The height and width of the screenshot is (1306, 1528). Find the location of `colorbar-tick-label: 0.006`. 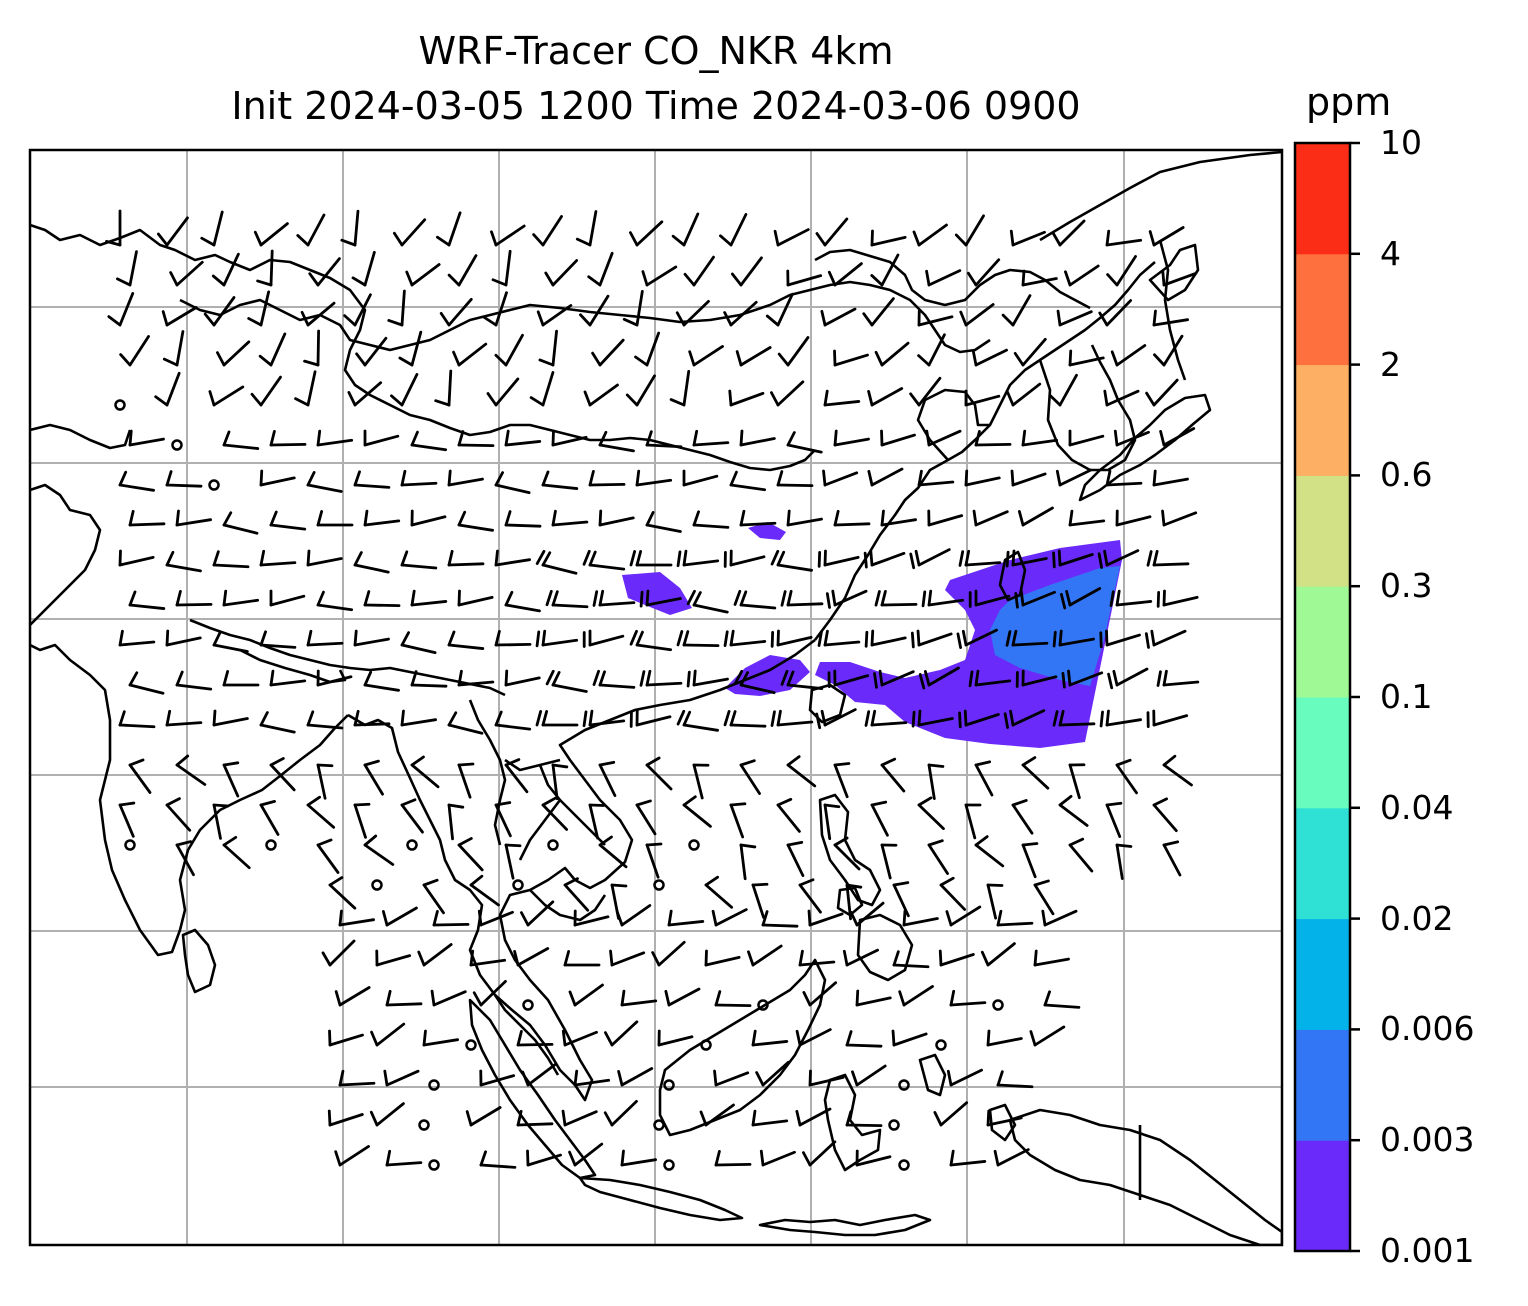

colorbar-tick-label: 0.006 is located at coordinates (1427, 1029).